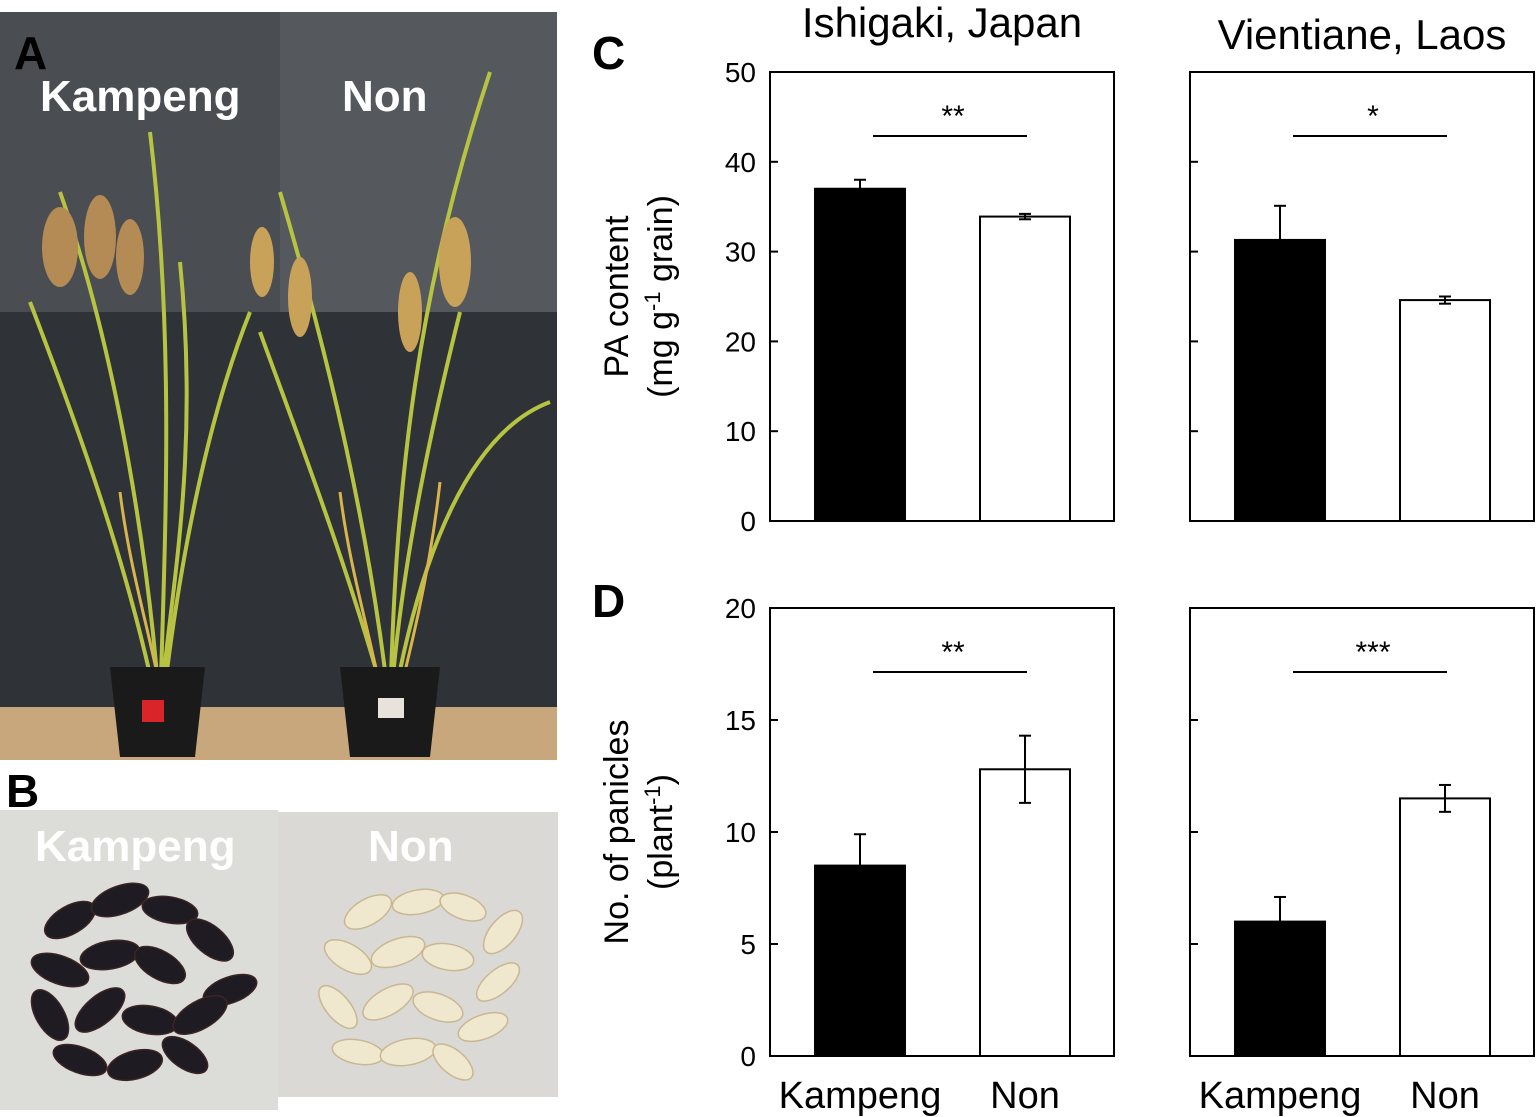 Image resolution: width=1537 pixels, height=1117 pixels. What do you see at coordinates (740, 252) in the screenshot?
I see `y-tick-label-c-ishigaki: 30` at bounding box center [740, 252].